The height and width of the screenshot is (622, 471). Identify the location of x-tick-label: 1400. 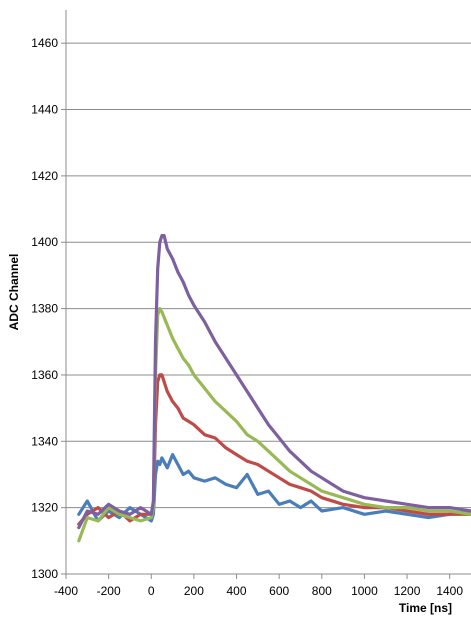
(449, 591).